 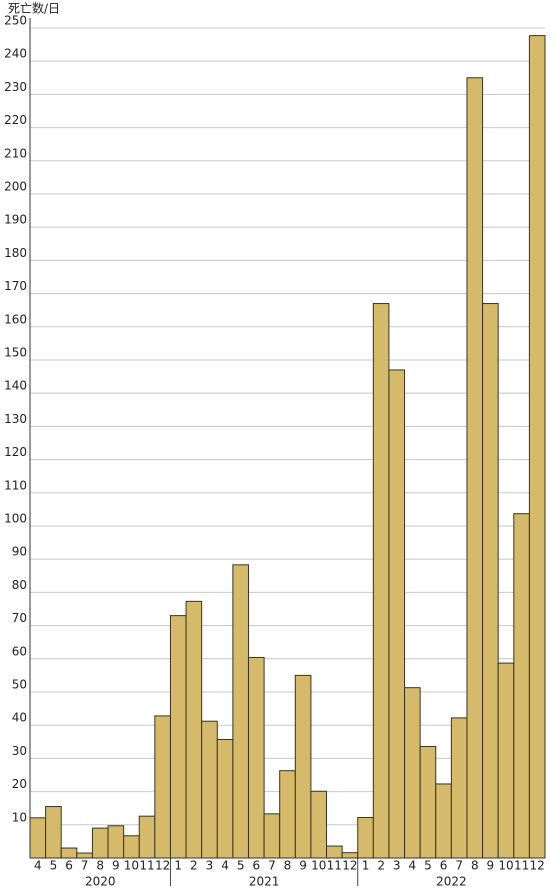 I want to click on y-axis-label: 死亡数/日, so click(x=34, y=8).